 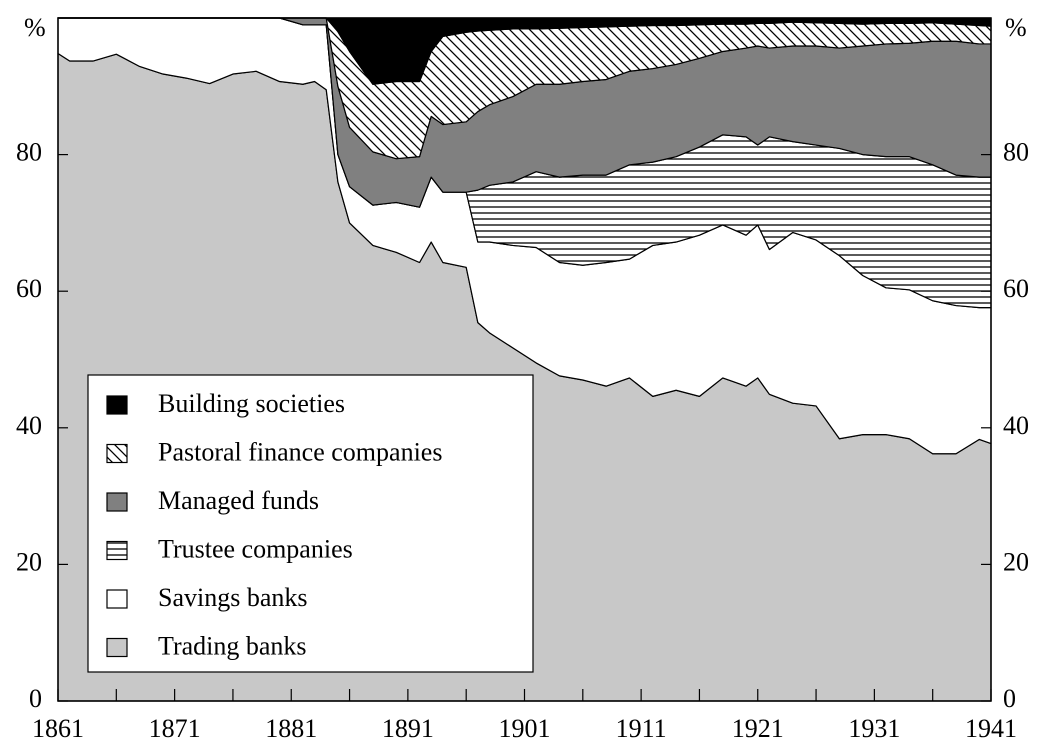 I want to click on y2-tick-label: 0, so click(x=1009, y=698).